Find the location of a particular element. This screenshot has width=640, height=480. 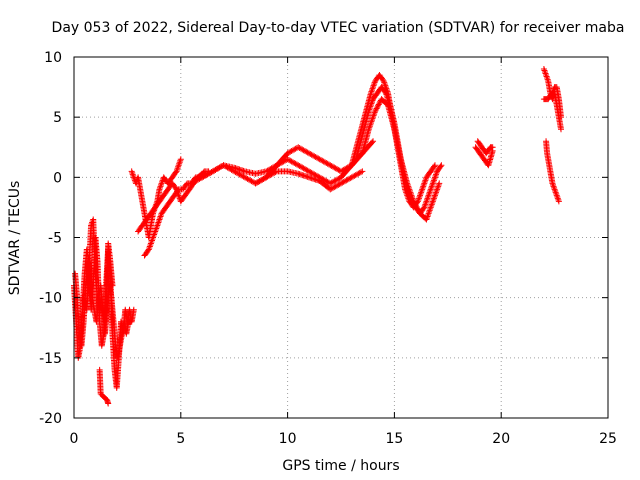

y-tick-label: 5 is located at coordinates (57, 118).